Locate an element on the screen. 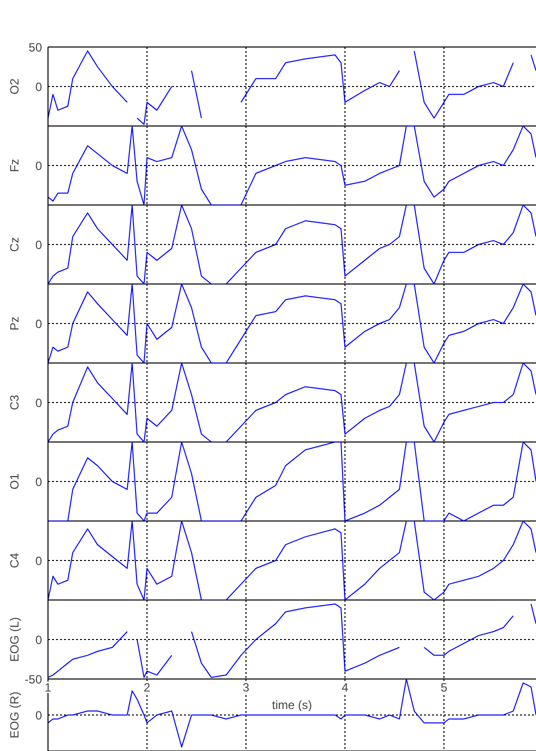 The height and width of the screenshot is (751, 536). y-axis-title: C3 is located at coordinates (14, 402).